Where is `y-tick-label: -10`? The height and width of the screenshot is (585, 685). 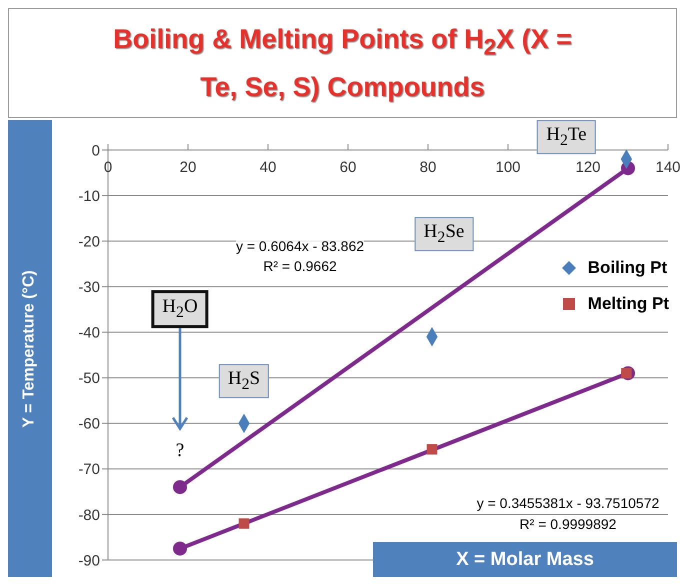 y-tick-label: -10 is located at coordinates (89, 196).